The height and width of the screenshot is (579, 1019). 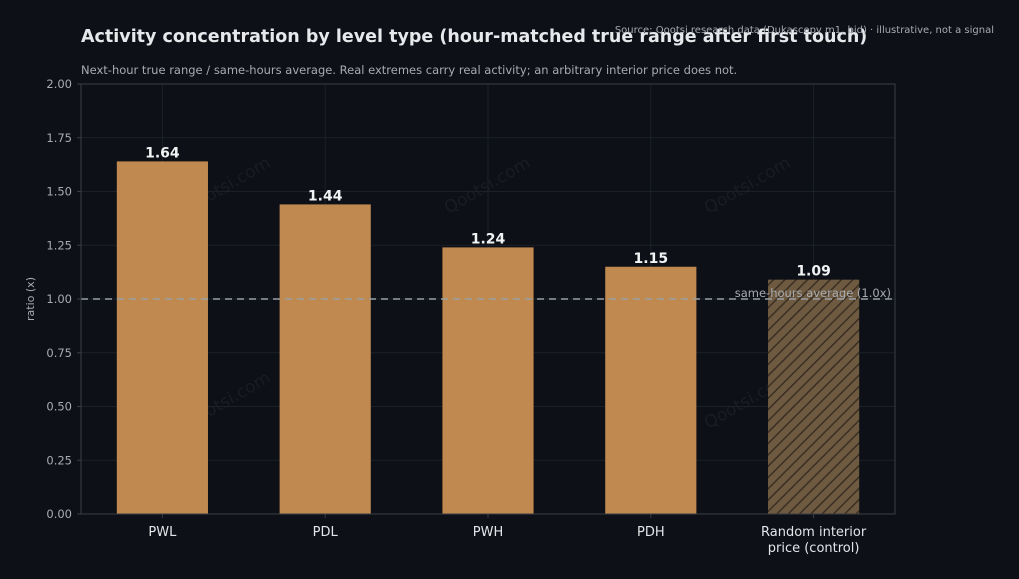 What do you see at coordinates (59, 138) in the screenshot?
I see `y-tick-label: 1.75` at bounding box center [59, 138].